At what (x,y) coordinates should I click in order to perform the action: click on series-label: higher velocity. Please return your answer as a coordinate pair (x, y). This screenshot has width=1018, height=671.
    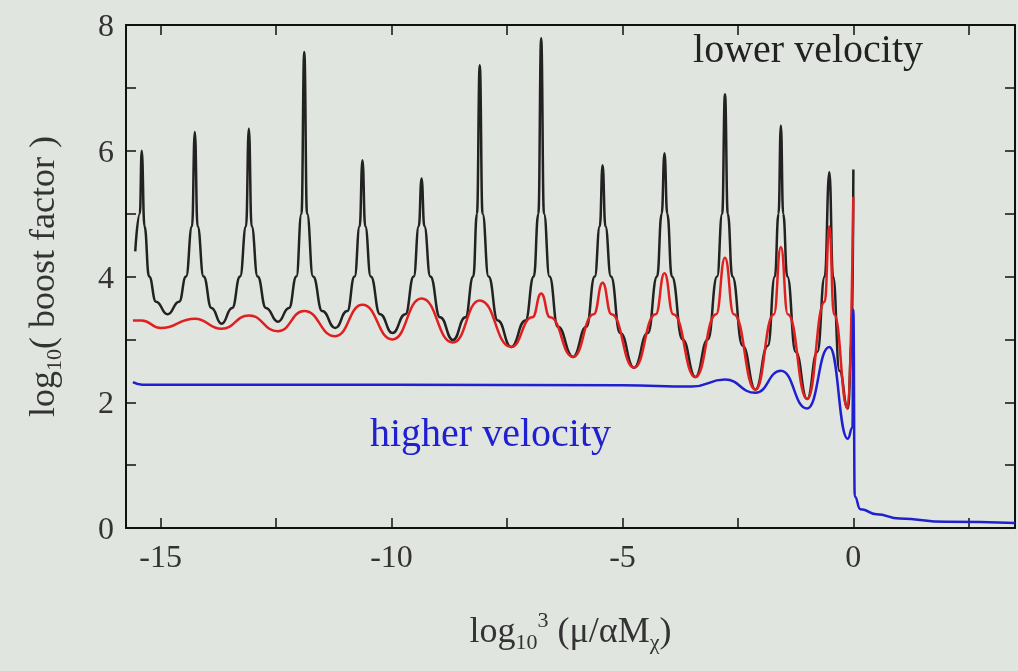
    Looking at the image, I should click on (491, 432).